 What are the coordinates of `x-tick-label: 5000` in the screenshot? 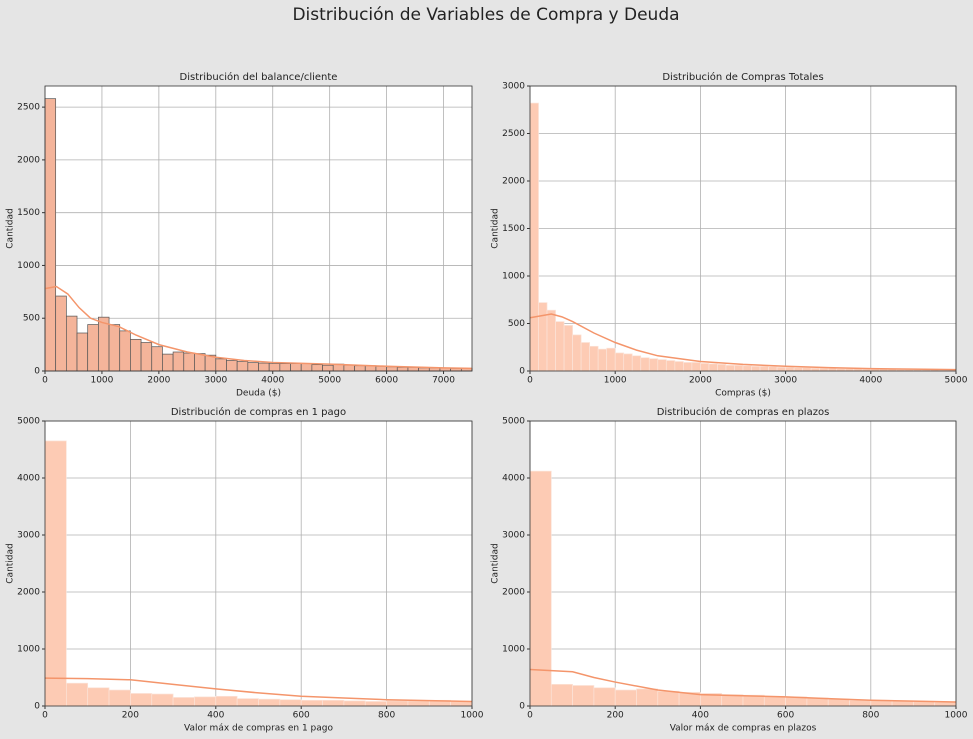 It's located at (329, 381).